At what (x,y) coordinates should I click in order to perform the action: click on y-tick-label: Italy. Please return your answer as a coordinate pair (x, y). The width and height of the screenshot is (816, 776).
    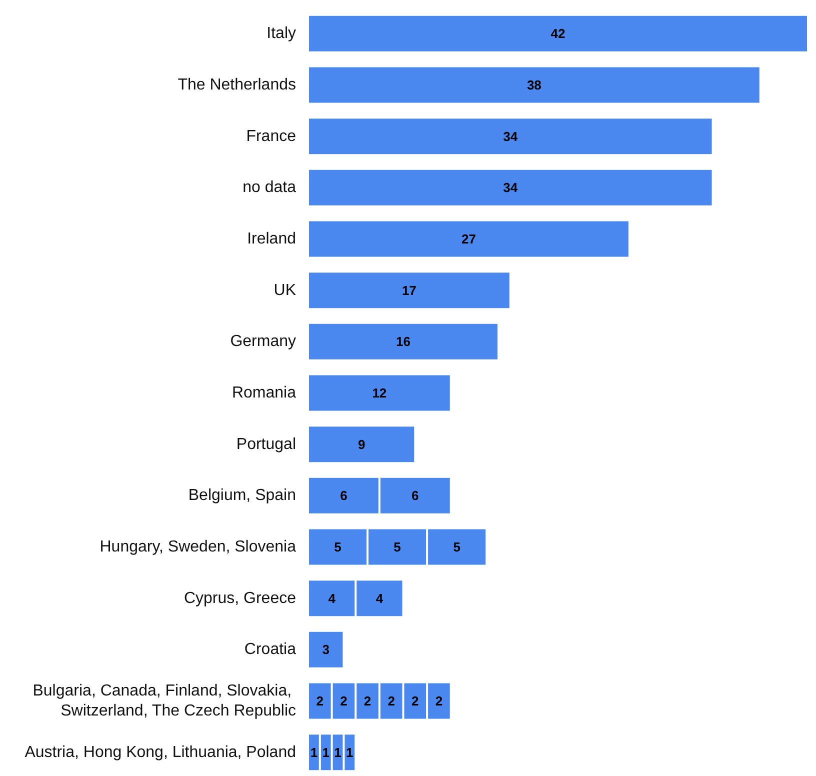
    Looking at the image, I should click on (281, 33).